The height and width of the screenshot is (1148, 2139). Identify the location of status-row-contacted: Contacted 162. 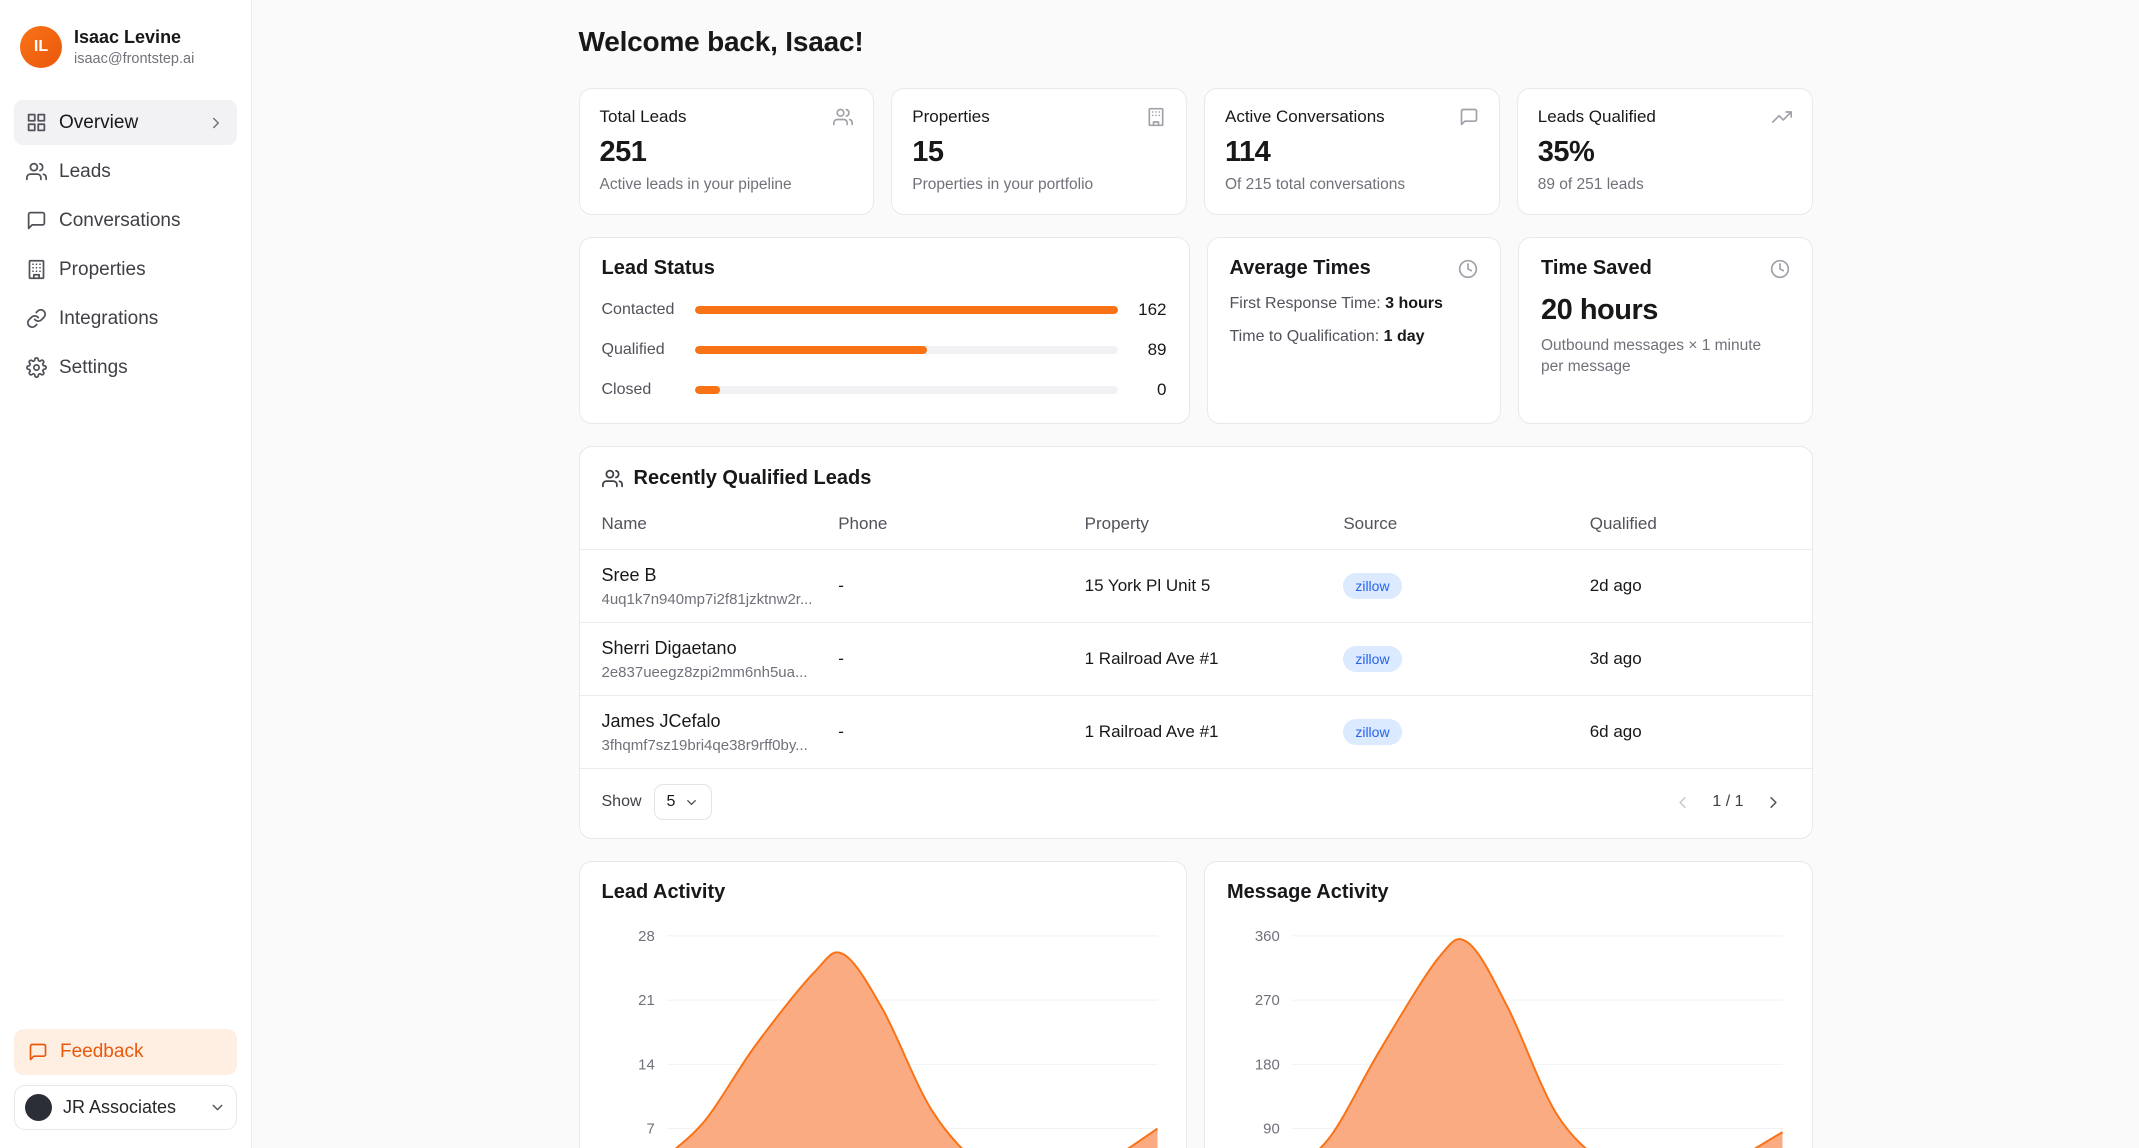
(884, 309).